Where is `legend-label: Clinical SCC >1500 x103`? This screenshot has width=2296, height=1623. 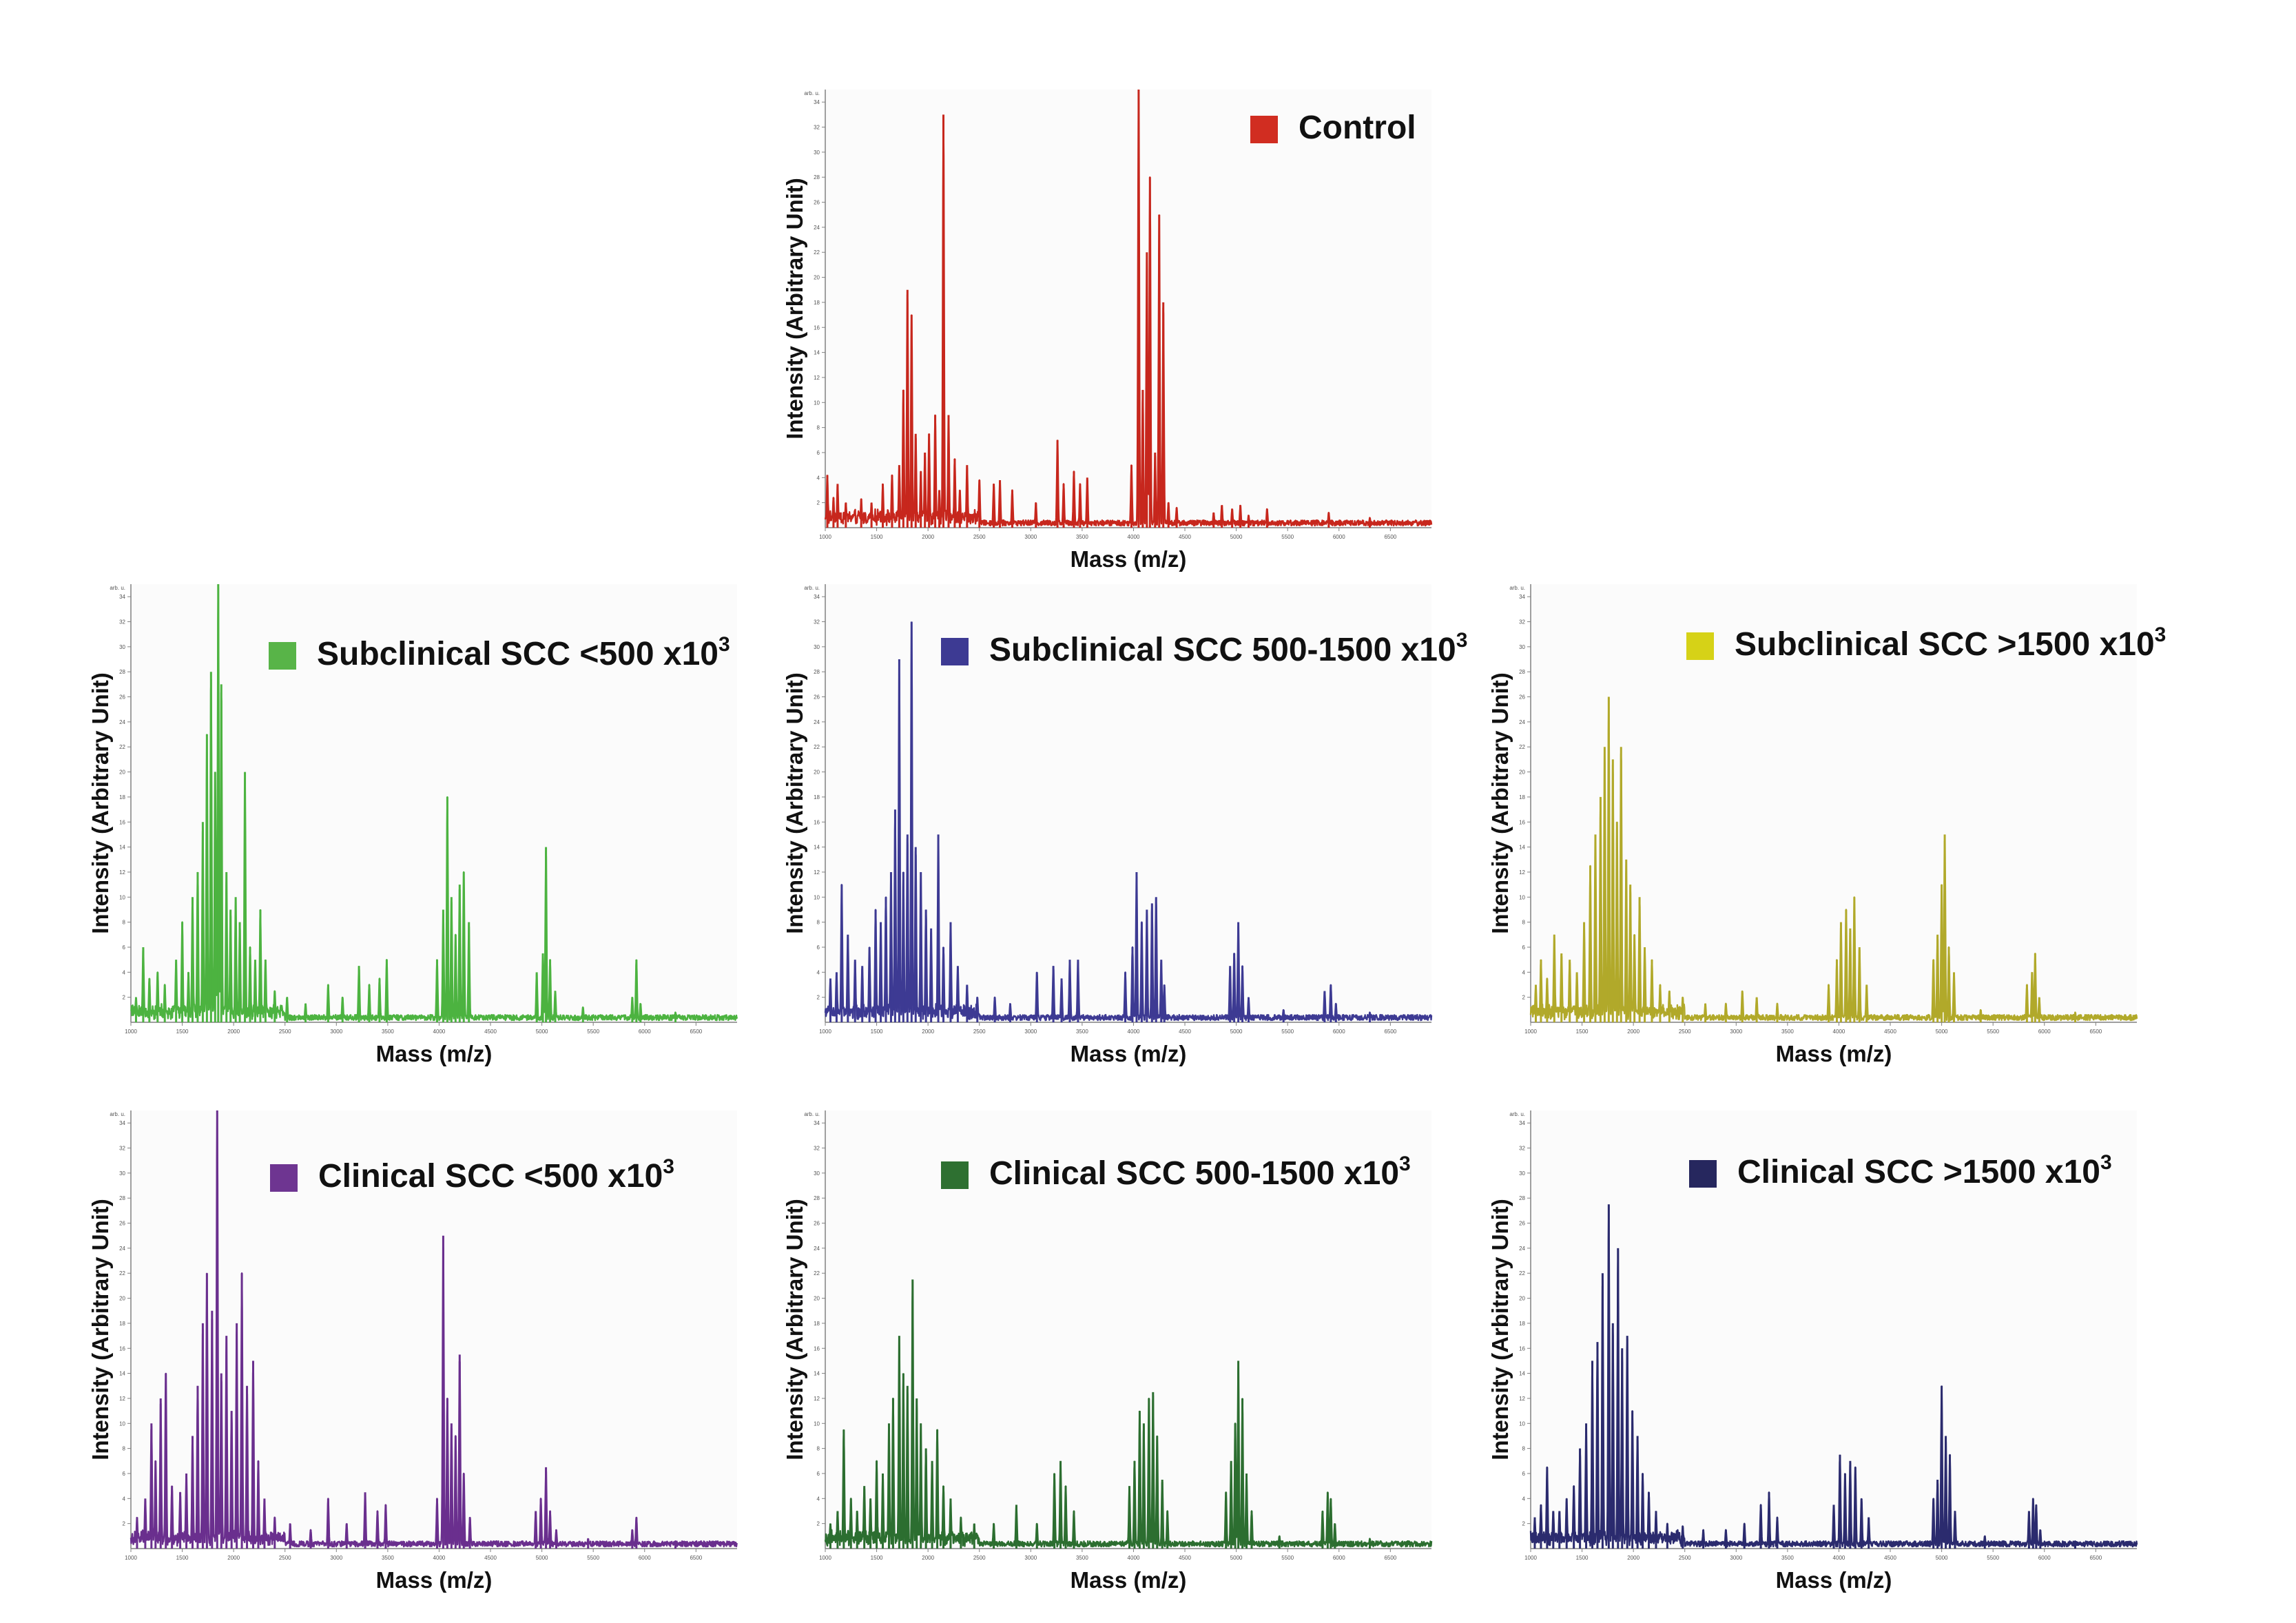 legend-label: Clinical SCC >1500 x103 is located at coordinates (1924, 1170).